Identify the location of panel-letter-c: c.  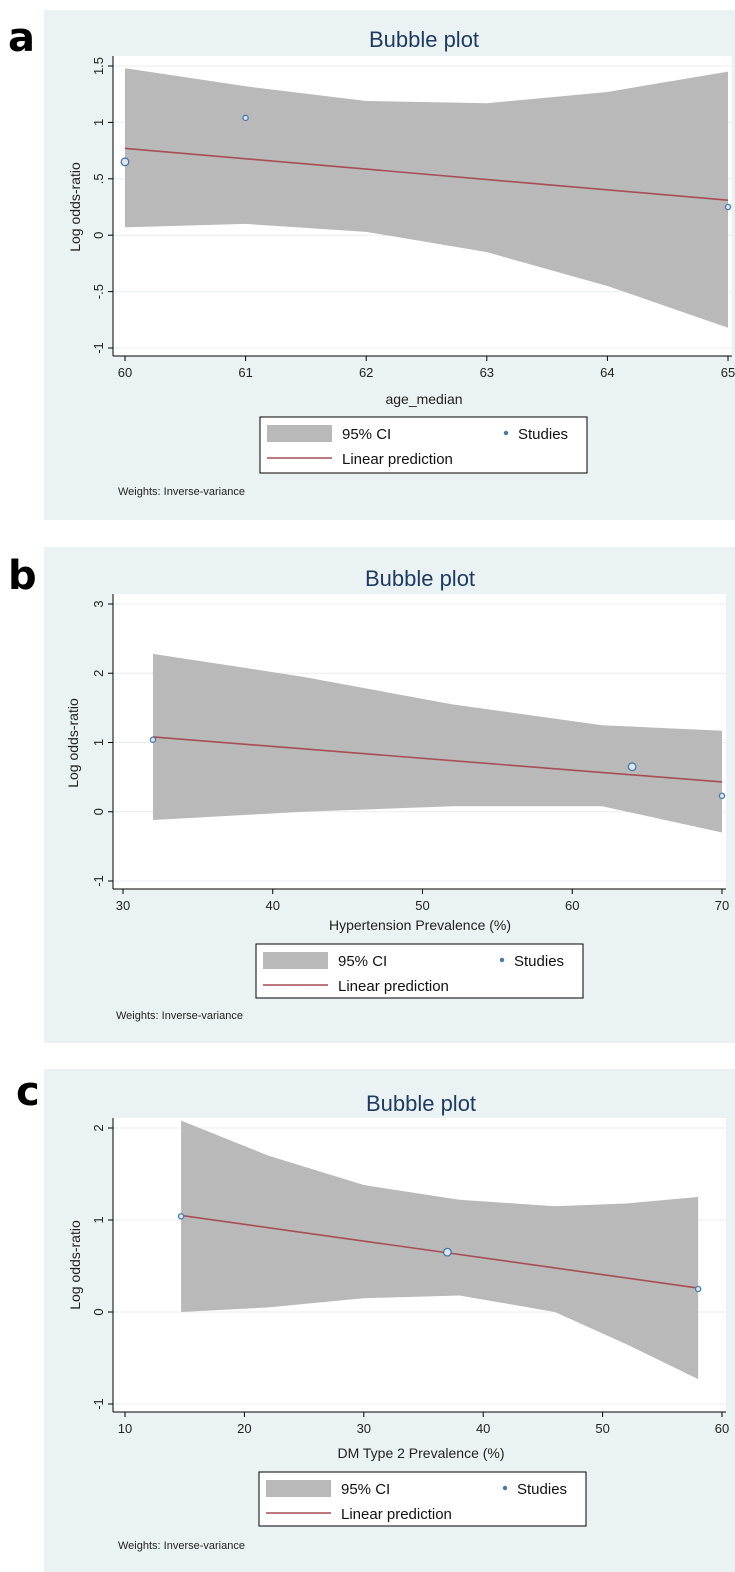
(28, 1092).